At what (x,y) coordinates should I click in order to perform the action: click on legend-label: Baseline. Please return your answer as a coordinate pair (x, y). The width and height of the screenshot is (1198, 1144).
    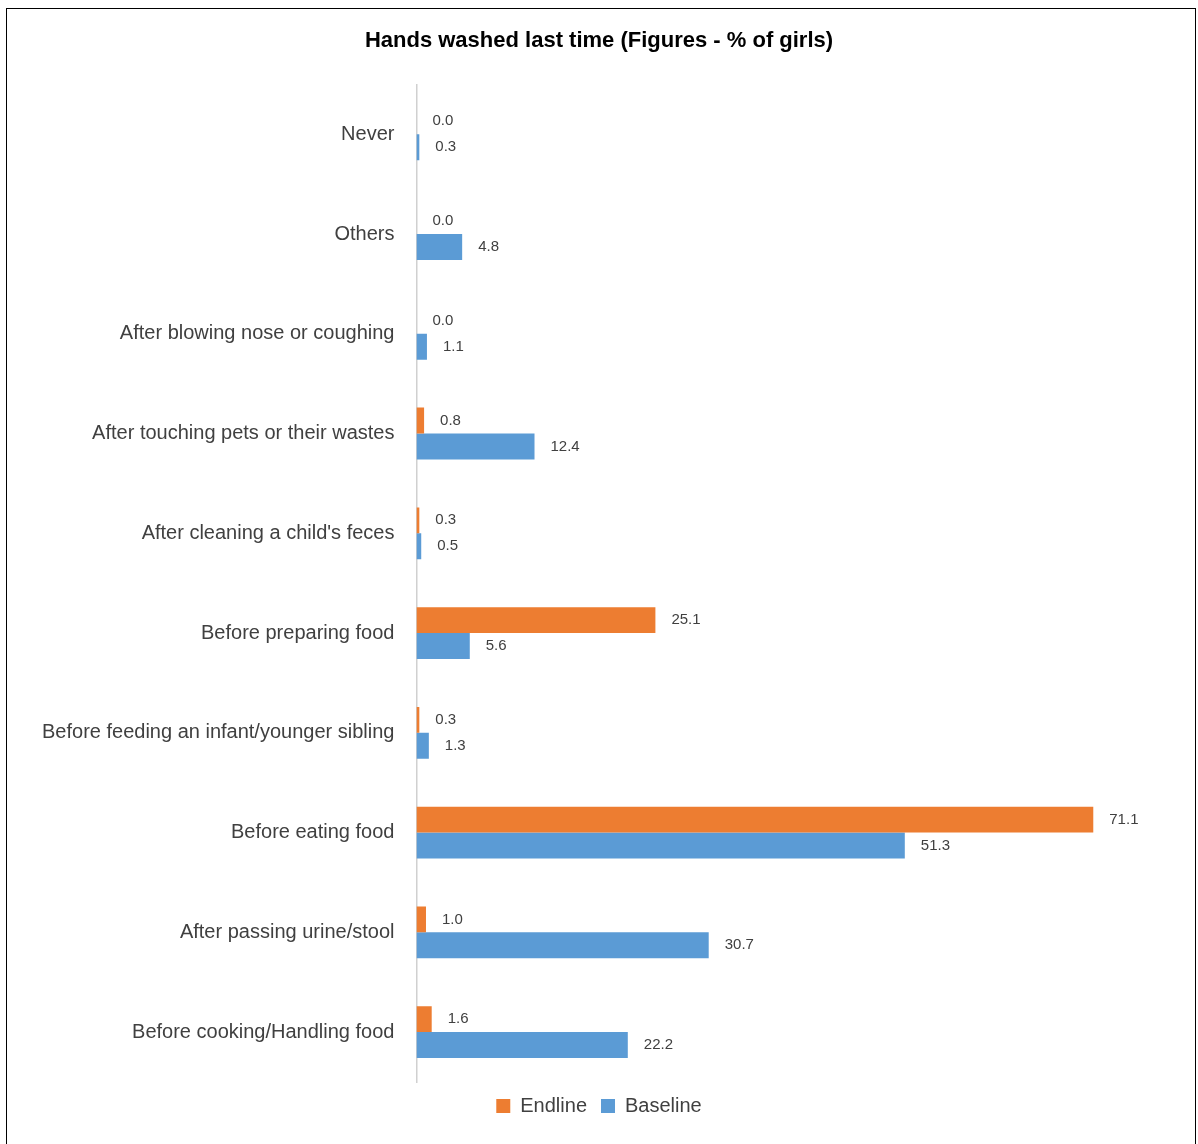
    Looking at the image, I should click on (663, 1104).